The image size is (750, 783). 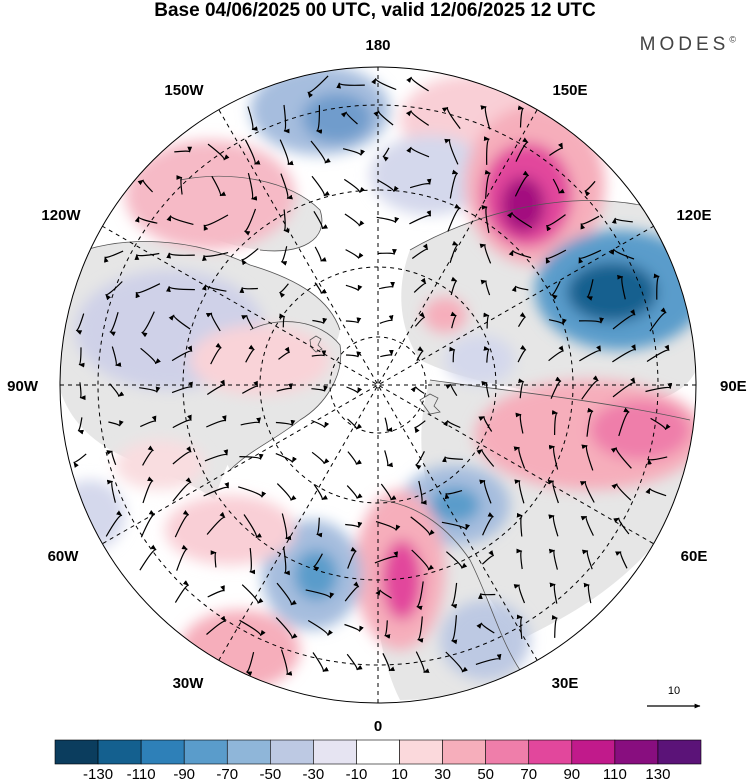 What do you see at coordinates (528, 774) in the screenshot?
I see `colorbar-tick-label: 70` at bounding box center [528, 774].